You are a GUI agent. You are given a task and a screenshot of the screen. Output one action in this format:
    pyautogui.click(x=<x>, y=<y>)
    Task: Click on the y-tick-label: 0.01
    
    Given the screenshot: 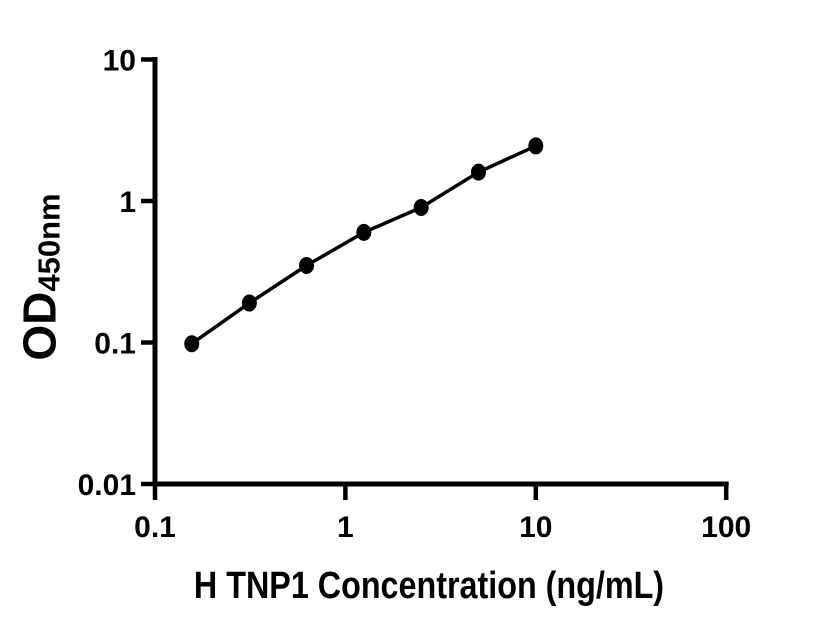 What is the action you would take?
    pyautogui.click(x=107, y=485)
    